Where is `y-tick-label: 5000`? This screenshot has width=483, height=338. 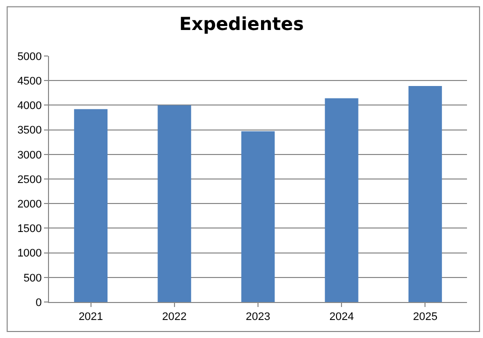 y-tick-label: 5000 is located at coordinates (29, 56).